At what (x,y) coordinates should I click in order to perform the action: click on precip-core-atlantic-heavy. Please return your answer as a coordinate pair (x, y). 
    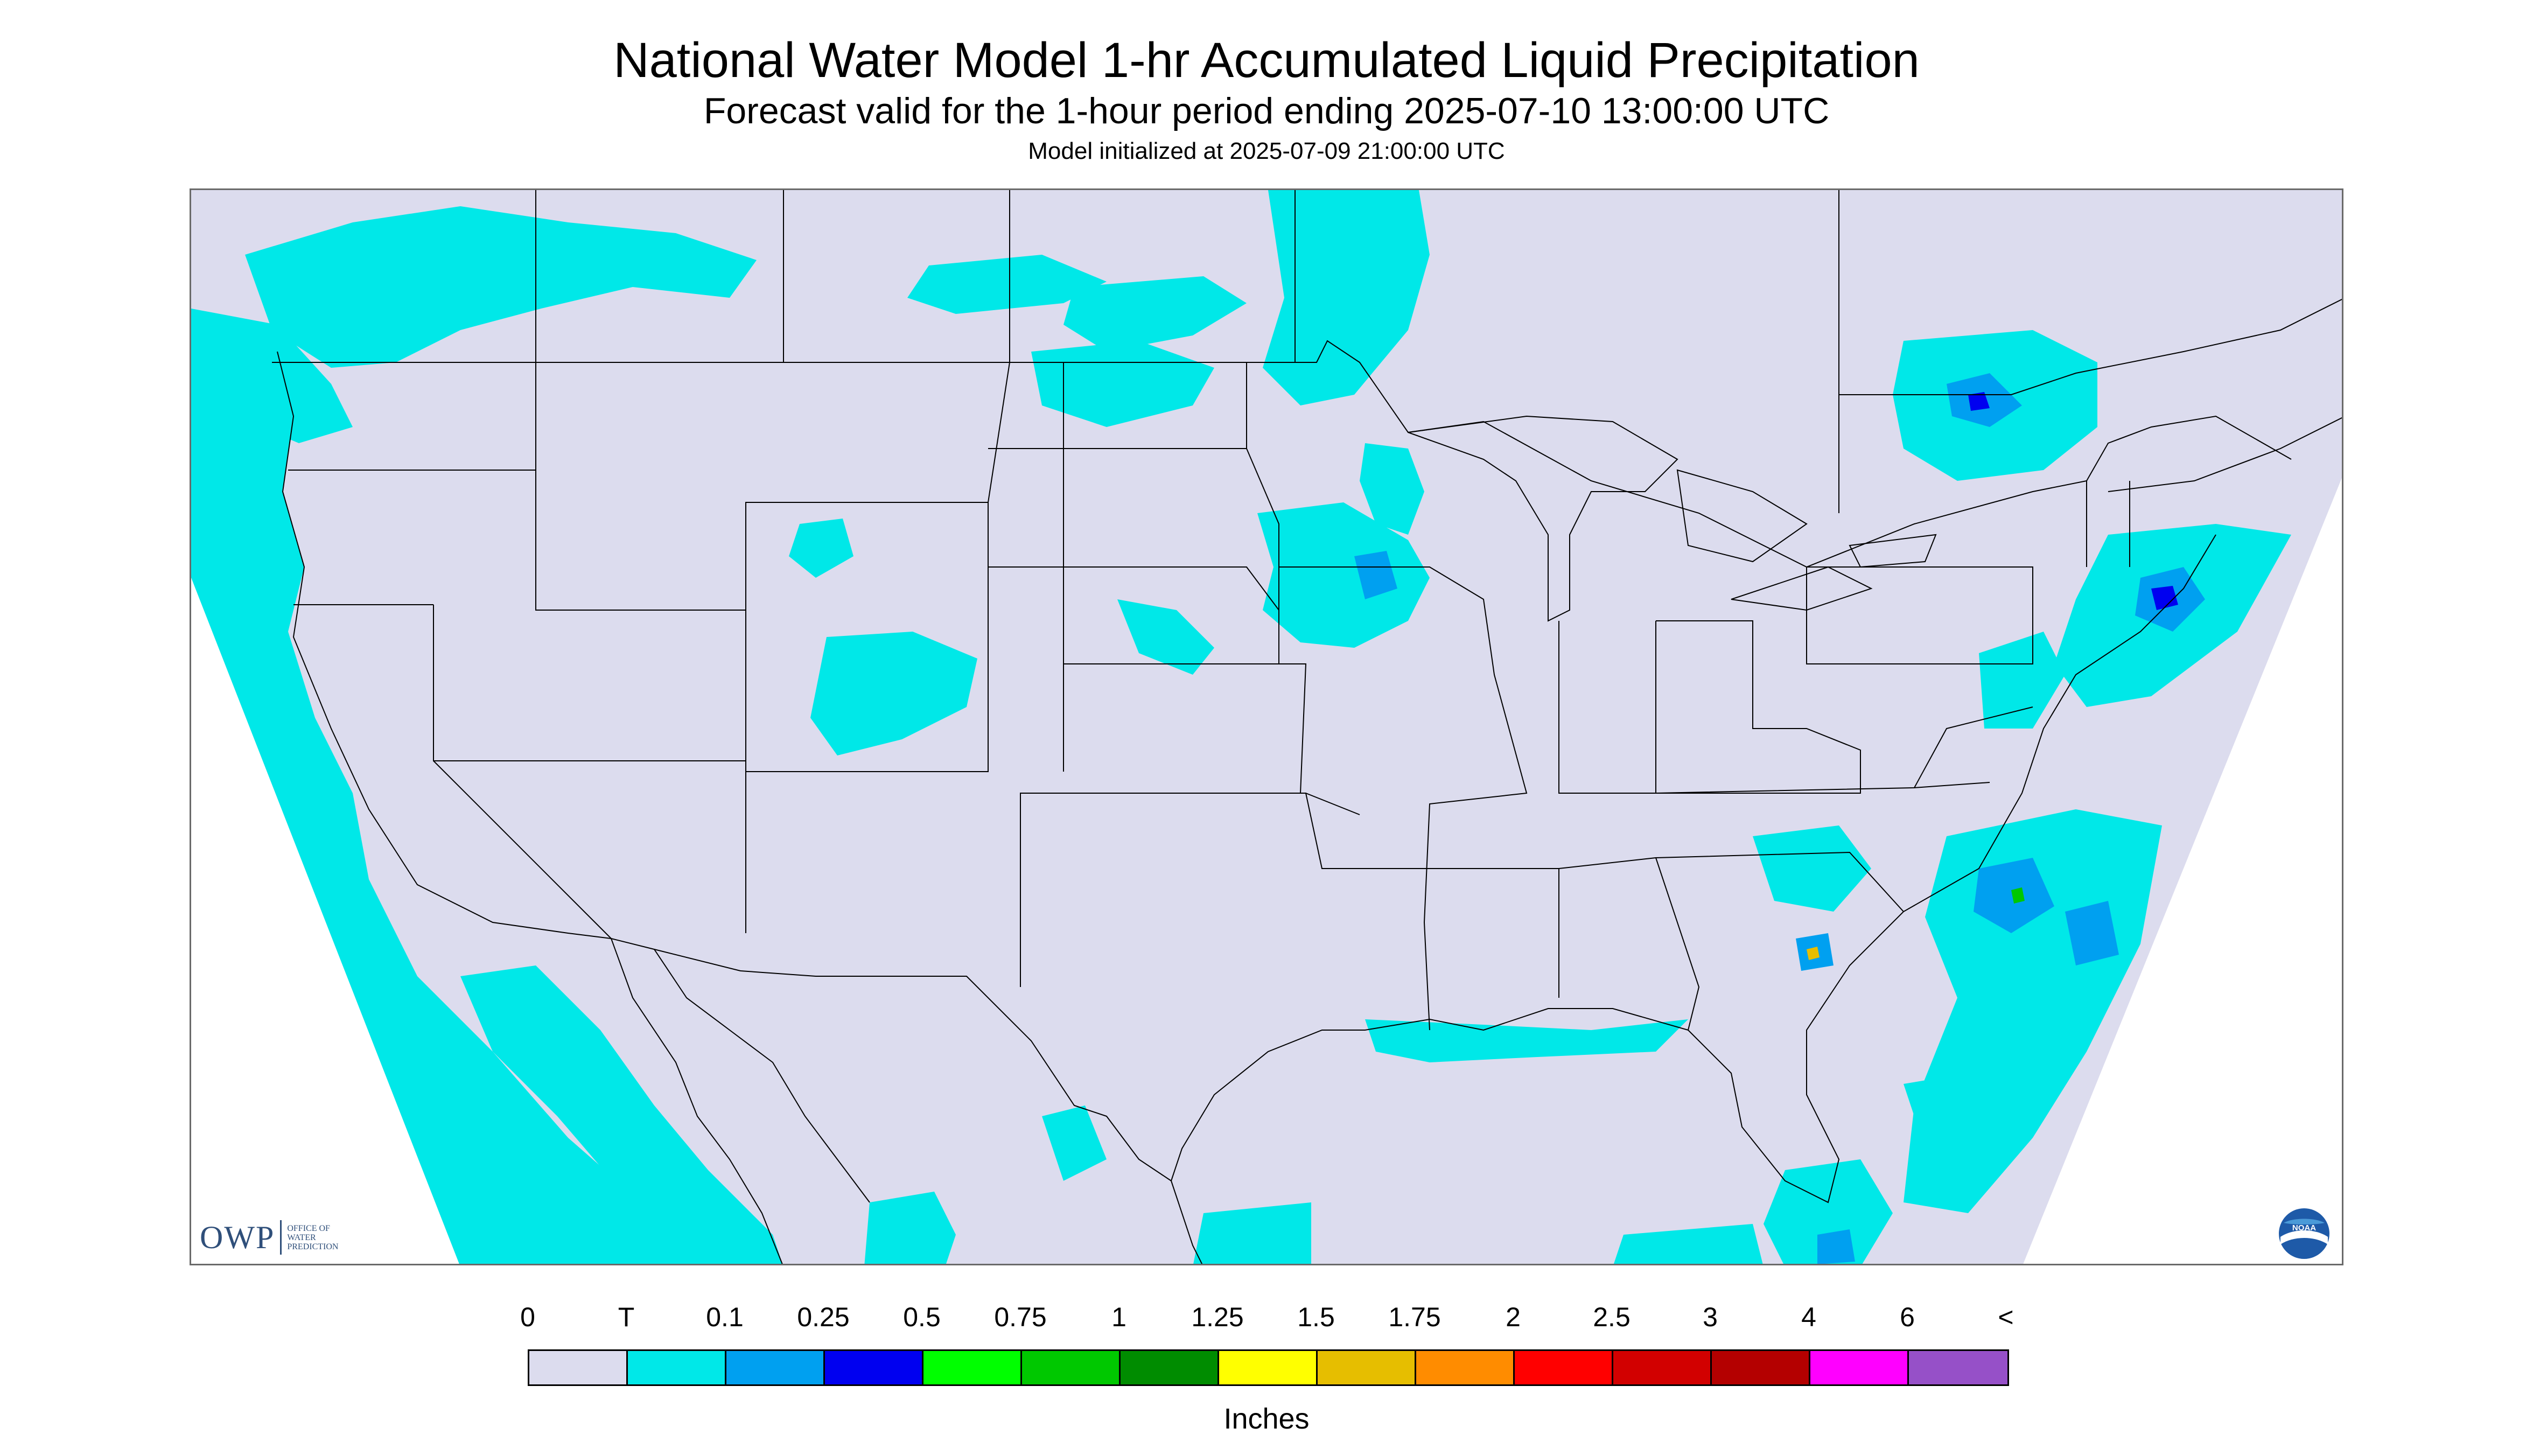
    Looking at the image, I should click on (2018, 895).